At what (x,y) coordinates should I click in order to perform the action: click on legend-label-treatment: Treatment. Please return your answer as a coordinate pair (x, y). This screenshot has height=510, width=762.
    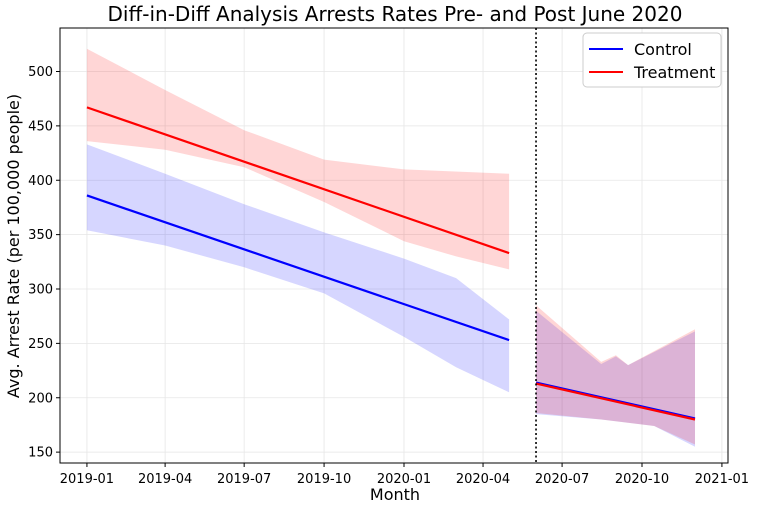
    Looking at the image, I should click on (674, 72).